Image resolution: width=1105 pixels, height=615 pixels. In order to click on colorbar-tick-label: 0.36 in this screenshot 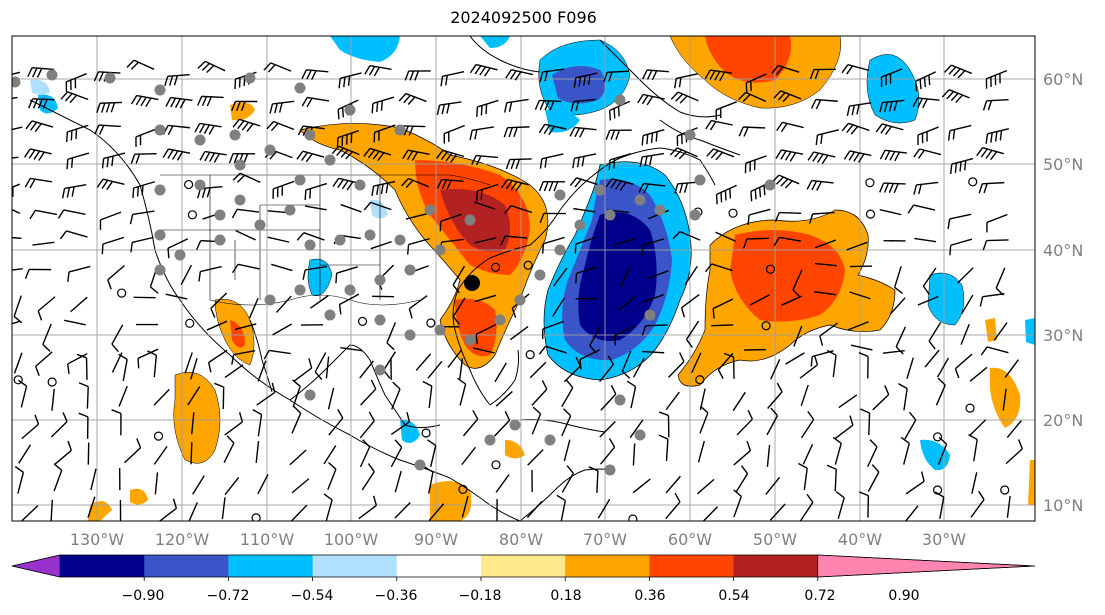, I will do `click(649, 596)`.